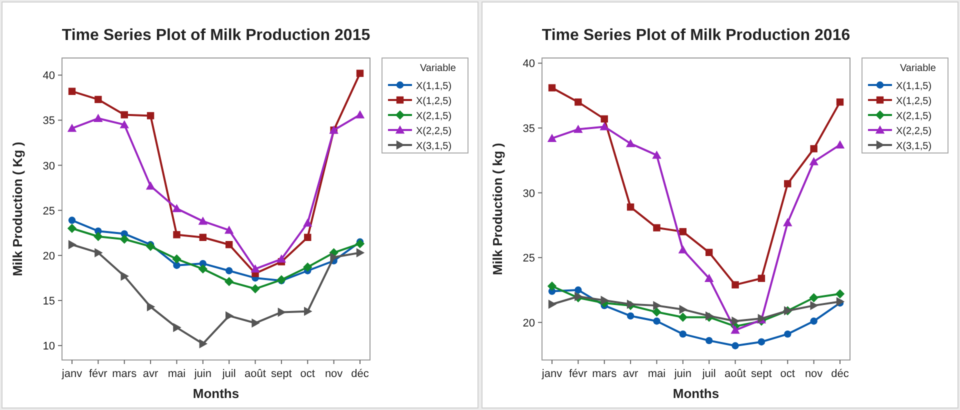 This screenshot has width=960, height=410. Describe the element at coordinates (71, 374) in the screenshot. I see `x-tick-label: janv` at that location.